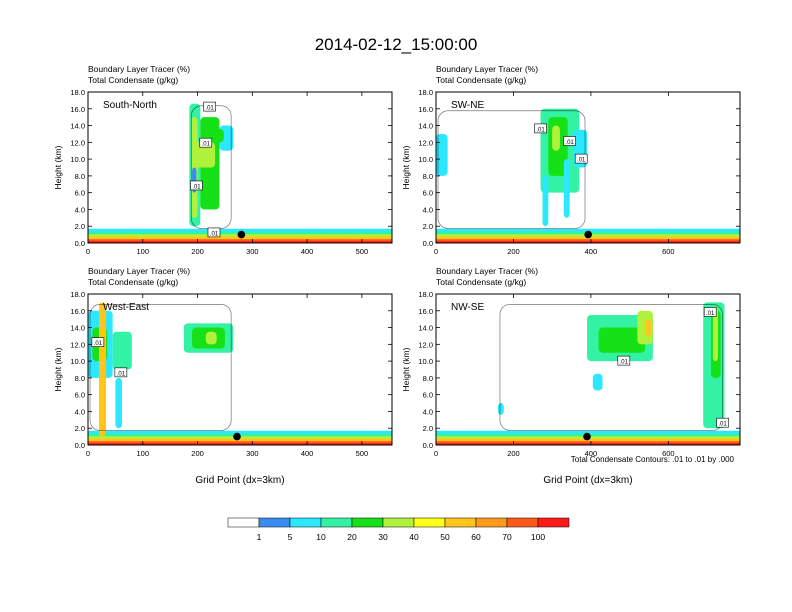 This screenshot has height=612, width=792. What do you see at coordinates (428, 378) in the screenshot?
I see `y-tick-label: 8.0` at bounding box center [428, 378].